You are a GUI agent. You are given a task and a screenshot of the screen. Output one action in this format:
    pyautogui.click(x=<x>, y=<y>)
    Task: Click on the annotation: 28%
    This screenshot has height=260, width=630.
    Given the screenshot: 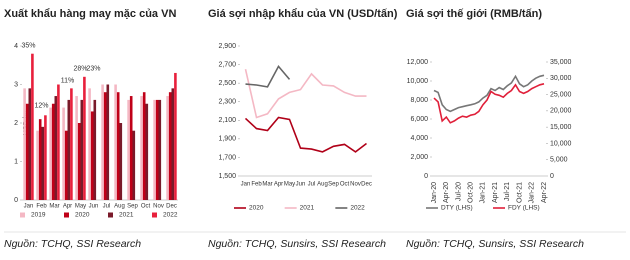 What is the action you would take?
    pyautogui.click(x=80, y=69)
    